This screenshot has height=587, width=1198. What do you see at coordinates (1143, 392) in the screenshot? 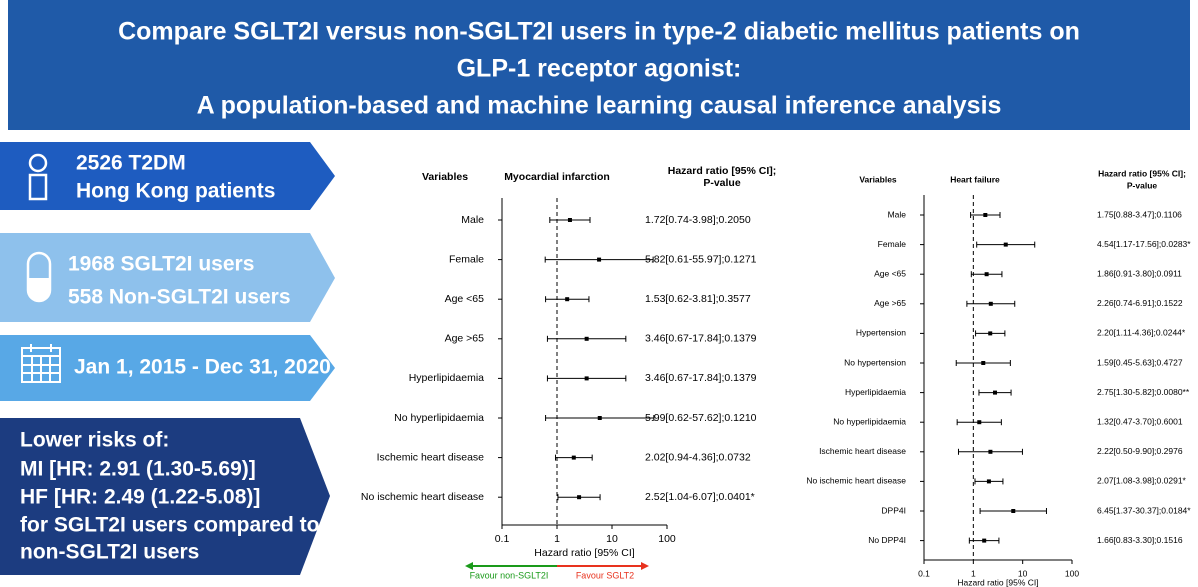
I see `estimate-label: 2.75[1.30-5.82];0.0080**` at bounding box center [1143, 392].